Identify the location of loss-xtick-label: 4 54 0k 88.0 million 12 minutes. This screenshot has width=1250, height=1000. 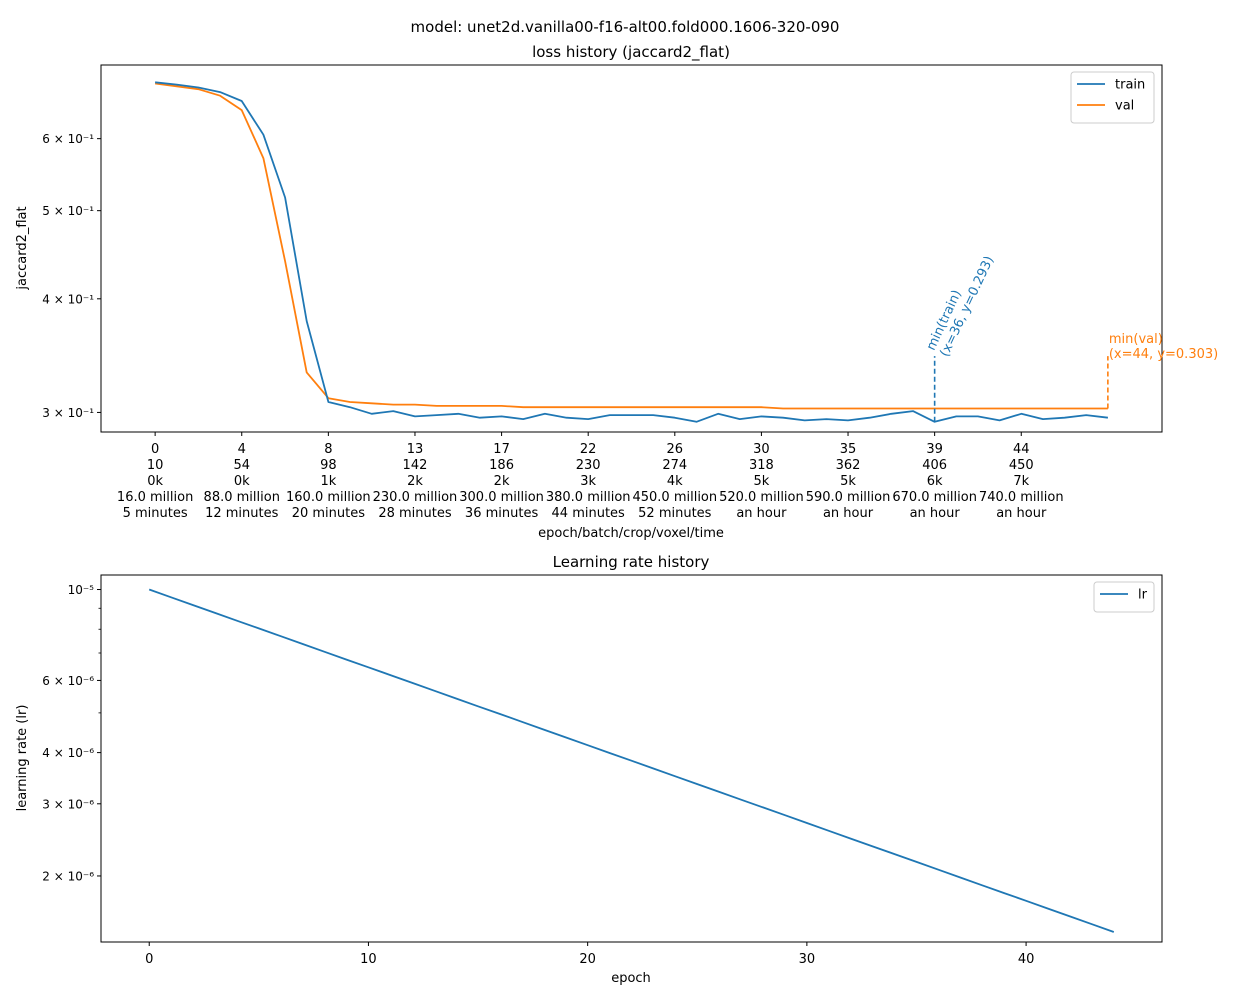
(242, 481).